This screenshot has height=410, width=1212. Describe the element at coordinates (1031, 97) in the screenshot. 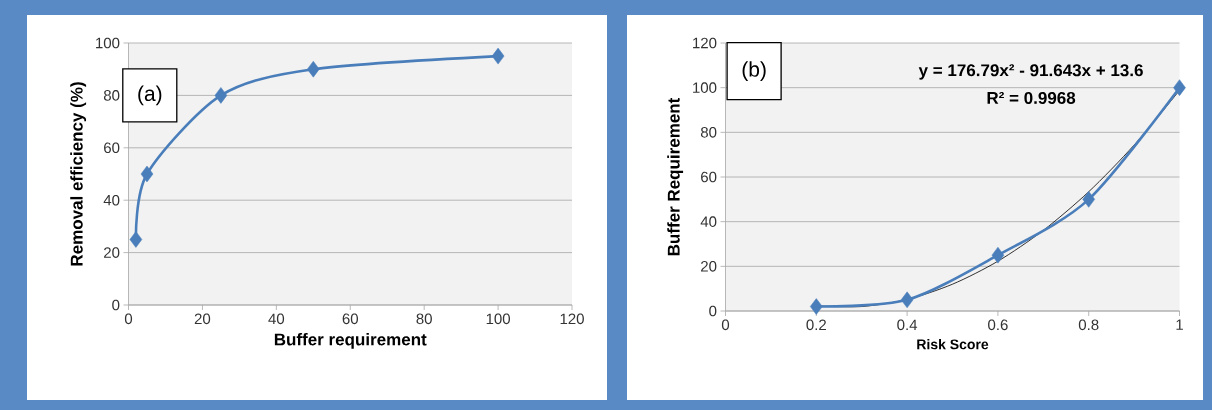

I see `annotation: R² = 0.9968` at that location.